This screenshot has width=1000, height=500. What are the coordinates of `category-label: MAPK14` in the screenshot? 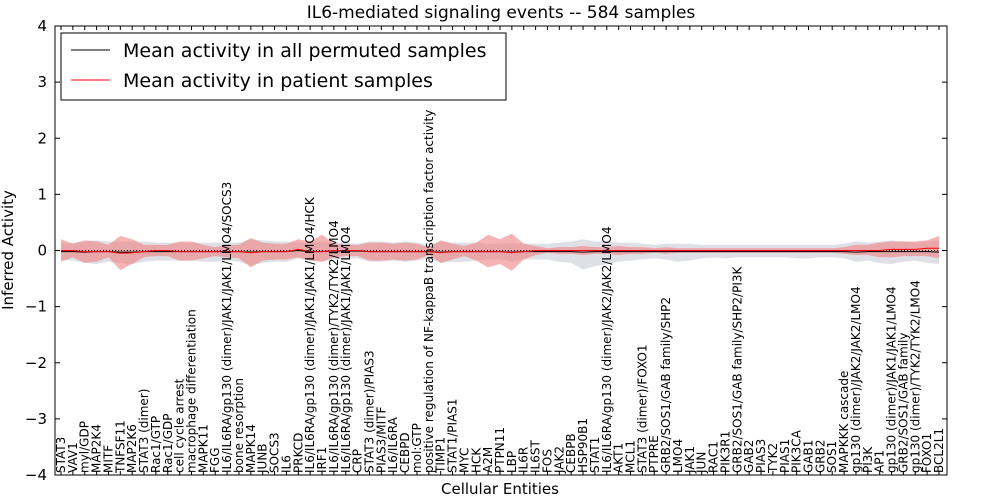 It's located at (251, 448).